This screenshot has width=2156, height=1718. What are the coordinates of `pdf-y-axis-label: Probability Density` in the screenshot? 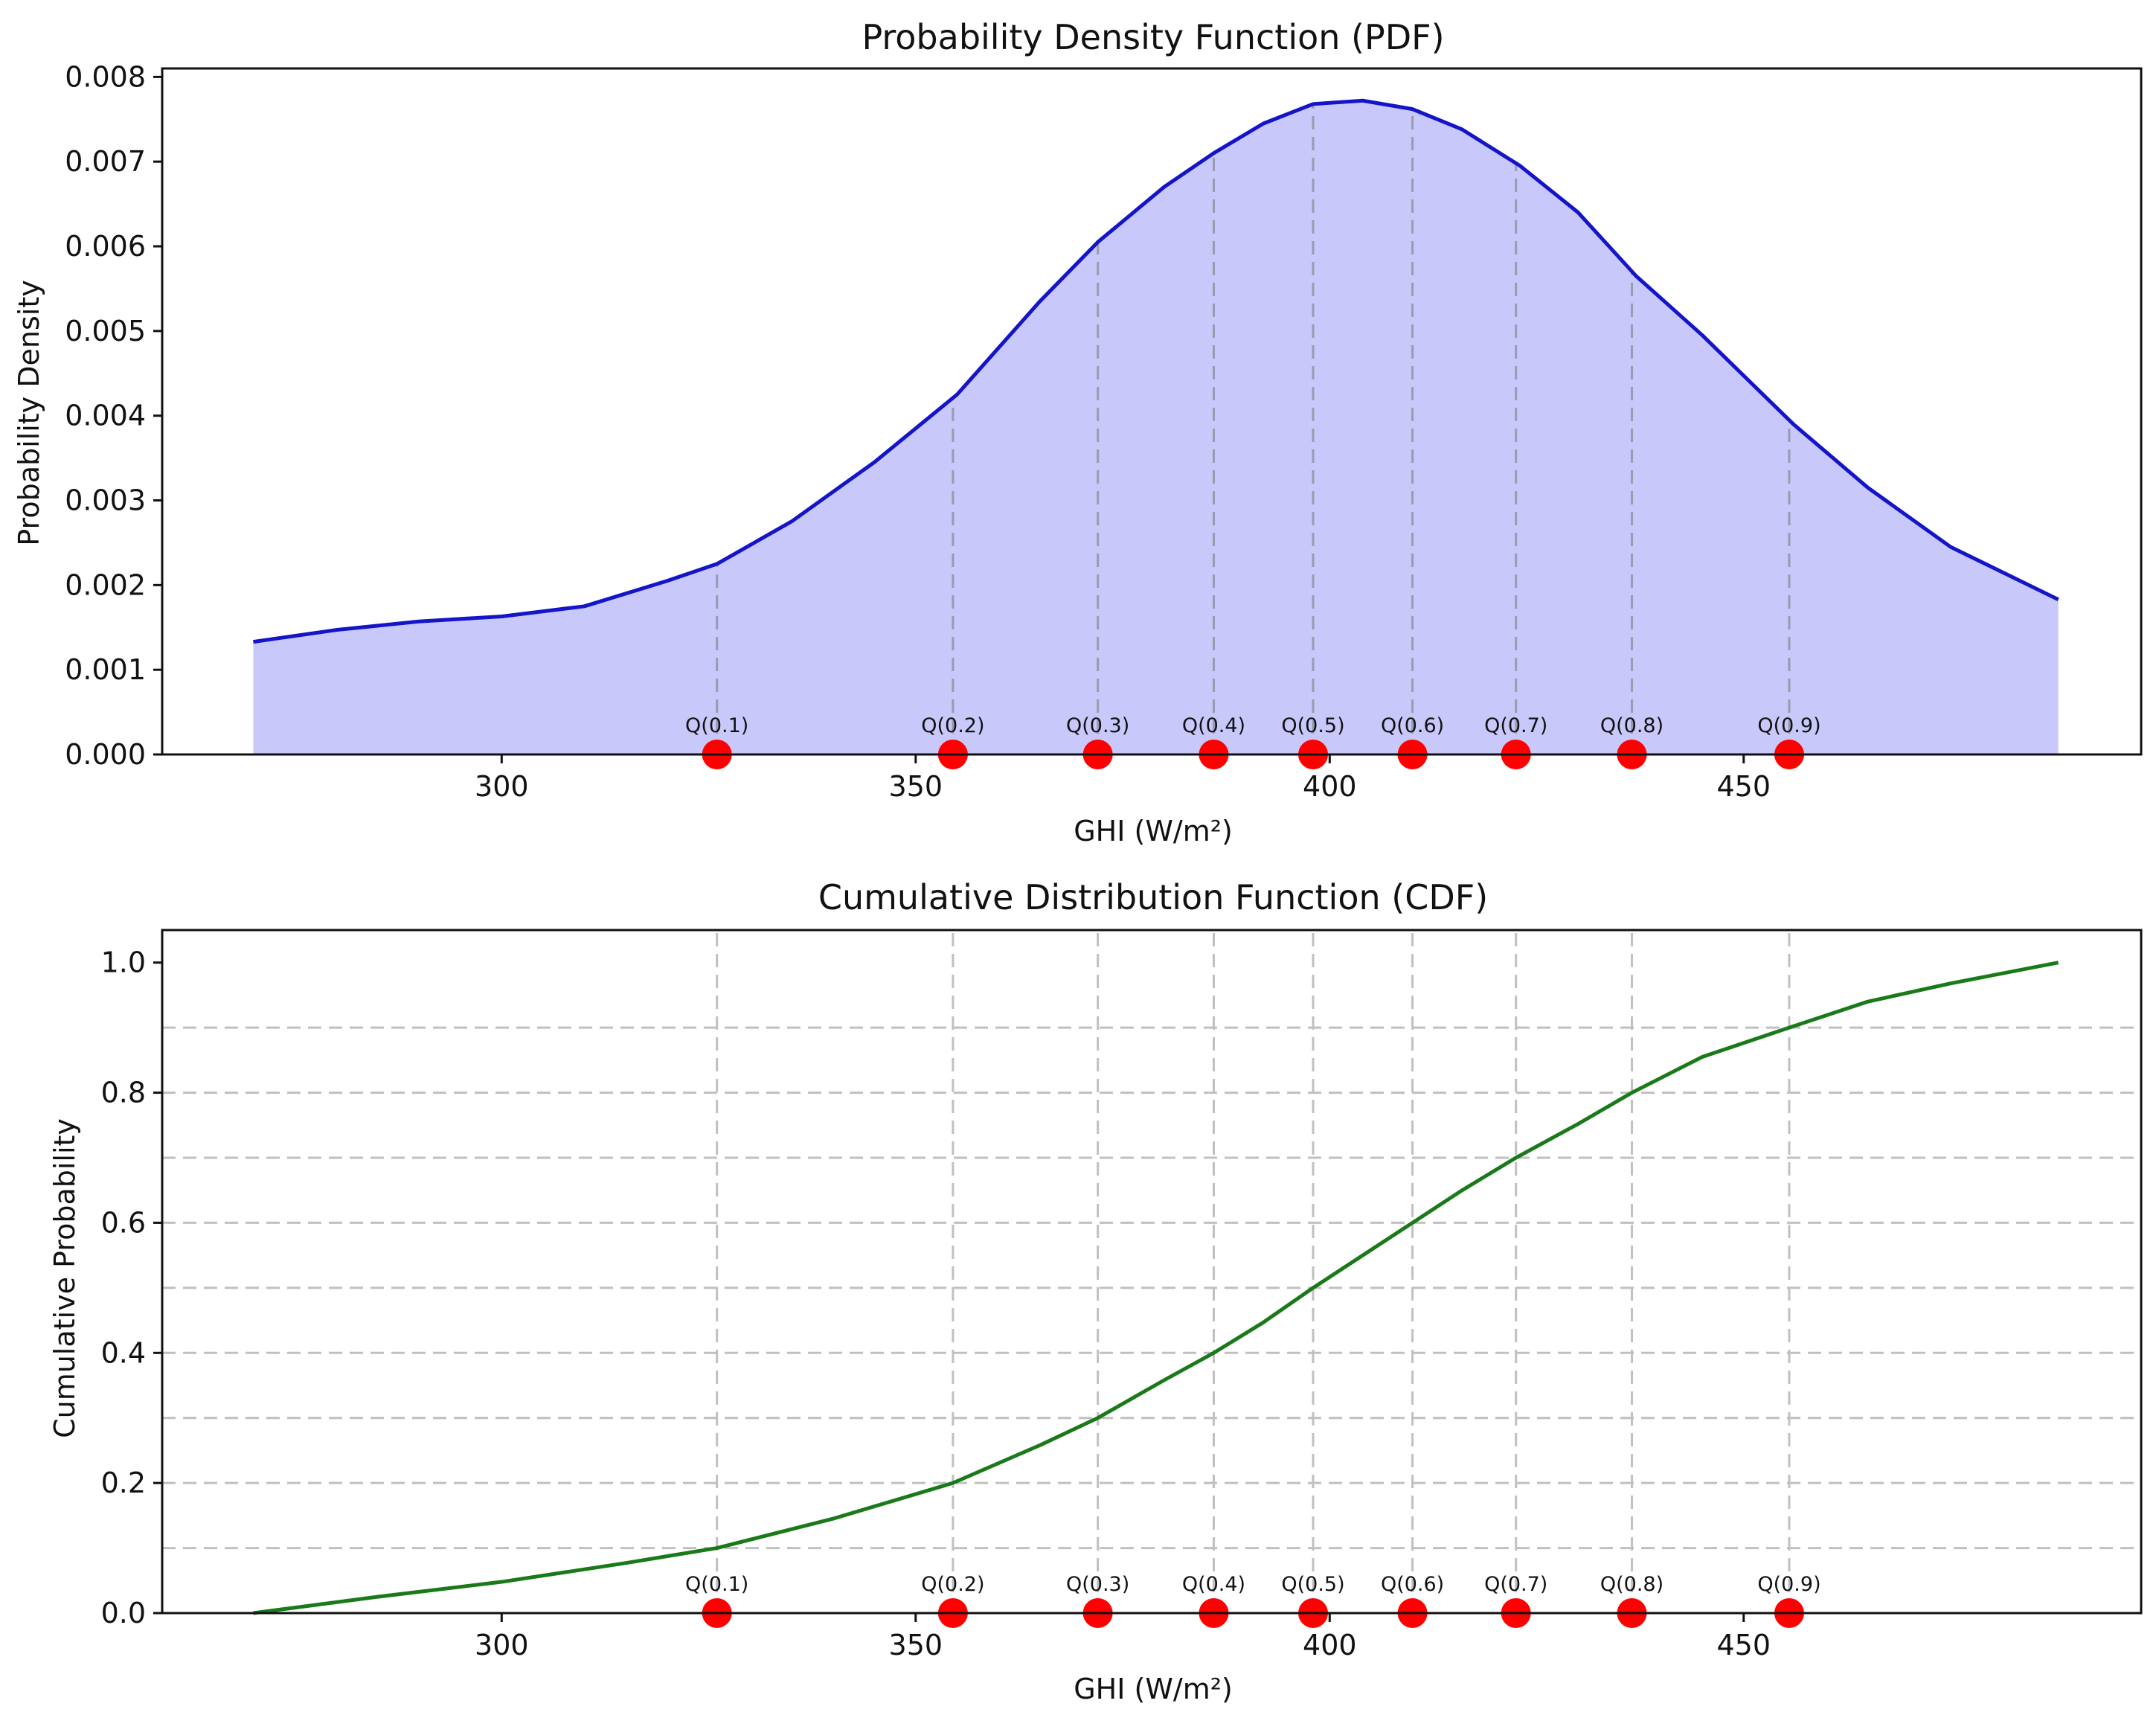 It's located at (29, 412).